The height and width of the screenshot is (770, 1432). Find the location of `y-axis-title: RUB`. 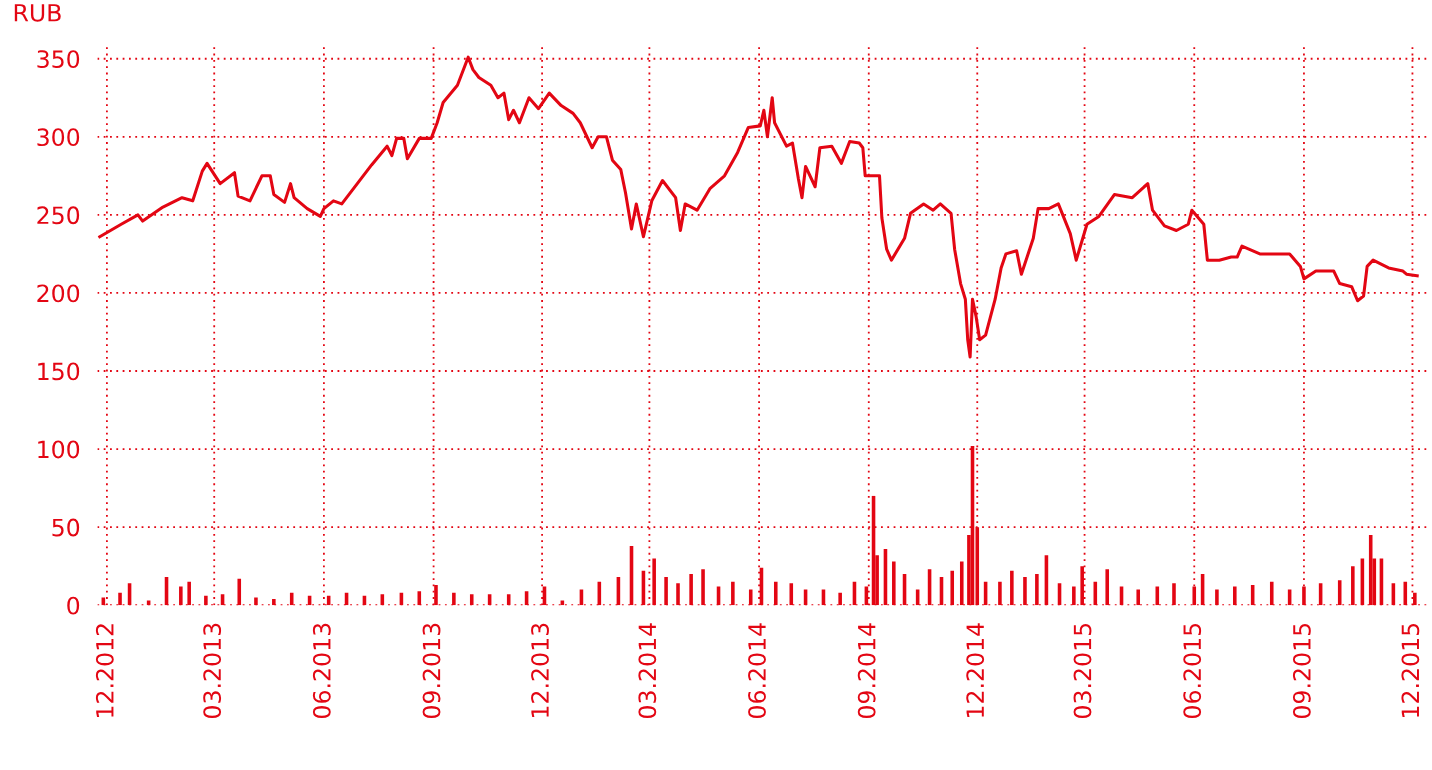

y-axis-title: RUB is located at coordinates (37, 13).